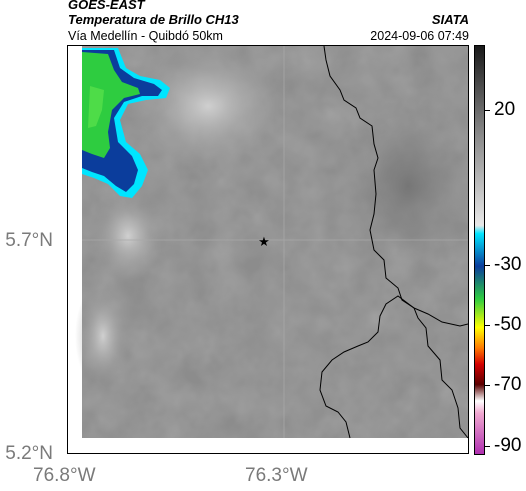  I want to click on satellite-title: GOES-EAST, so click(106, 6).